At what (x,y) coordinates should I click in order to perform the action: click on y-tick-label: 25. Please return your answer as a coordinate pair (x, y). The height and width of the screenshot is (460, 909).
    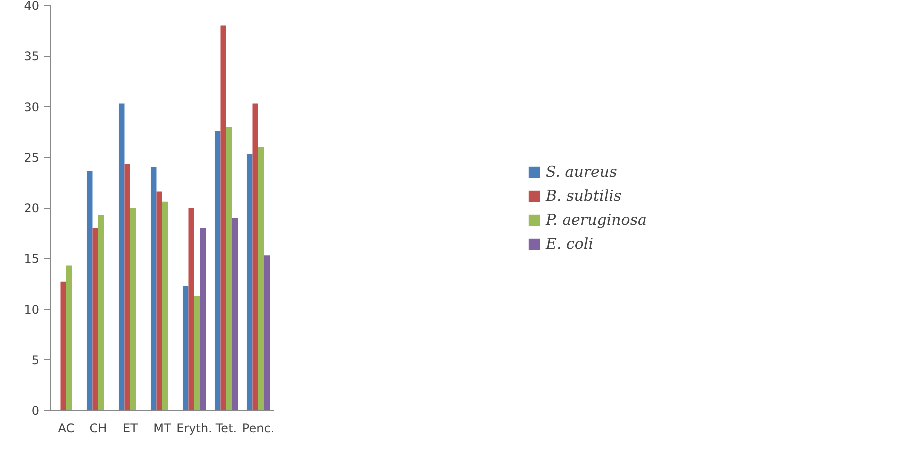
    Looking at the image, I should click on (32, 157).